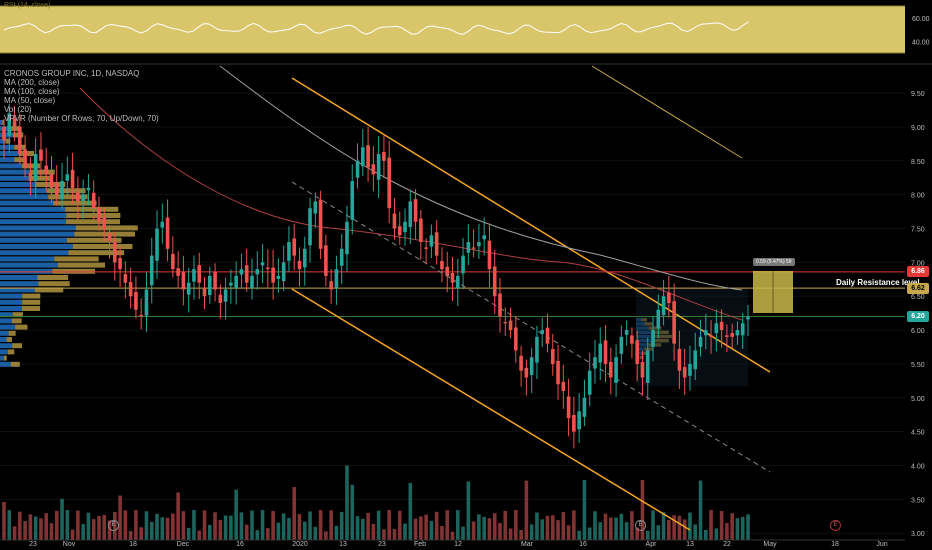  Describe the element at coordinates (918, 399) in the screenshot. I see `y-tick-label: 5.00` at that location.